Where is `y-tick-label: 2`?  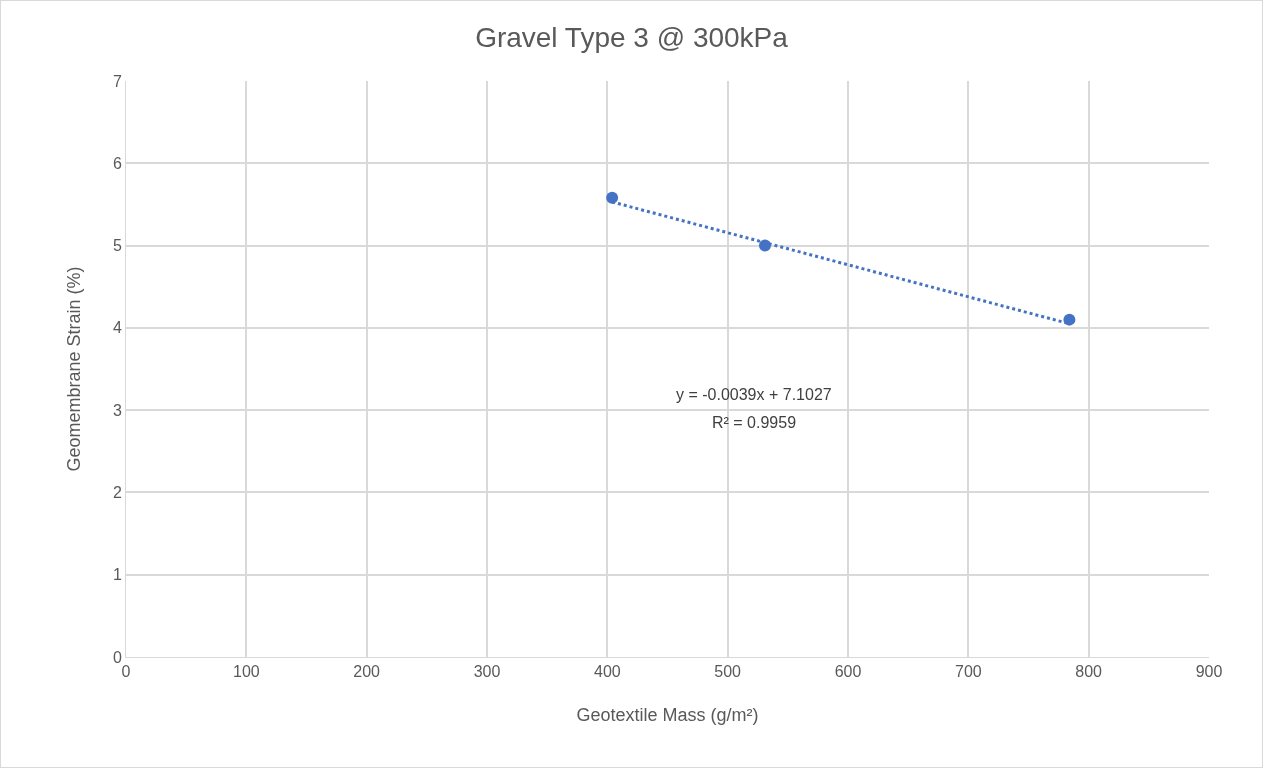
y-tick-label: 2 is located at coordinates (117, 493).